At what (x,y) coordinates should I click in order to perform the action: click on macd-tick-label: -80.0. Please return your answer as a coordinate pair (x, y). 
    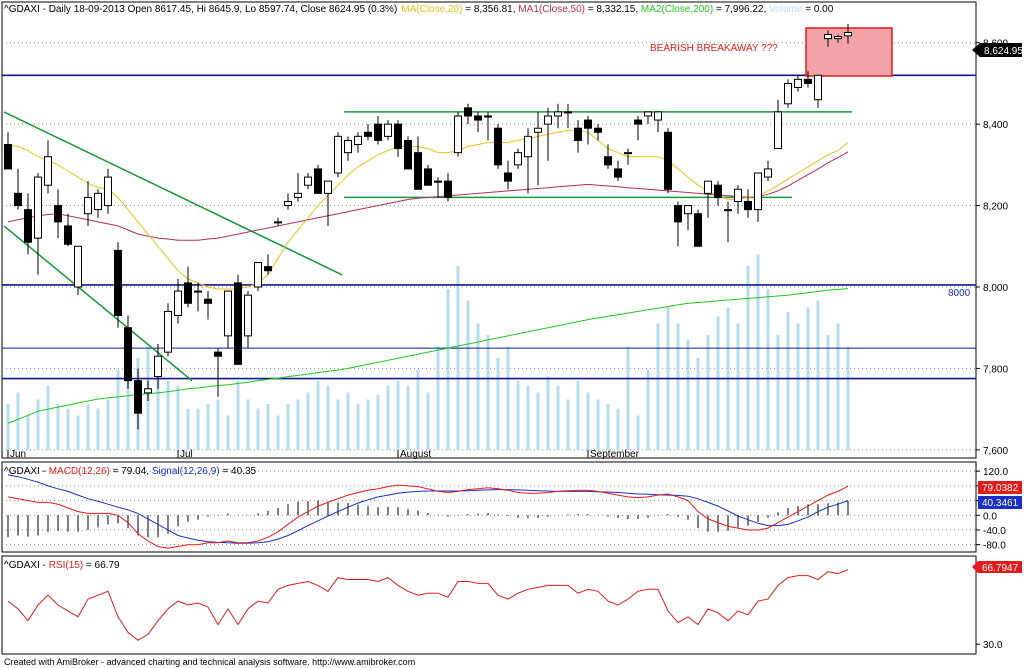
    Looking at the image, I should click on (994, 546).